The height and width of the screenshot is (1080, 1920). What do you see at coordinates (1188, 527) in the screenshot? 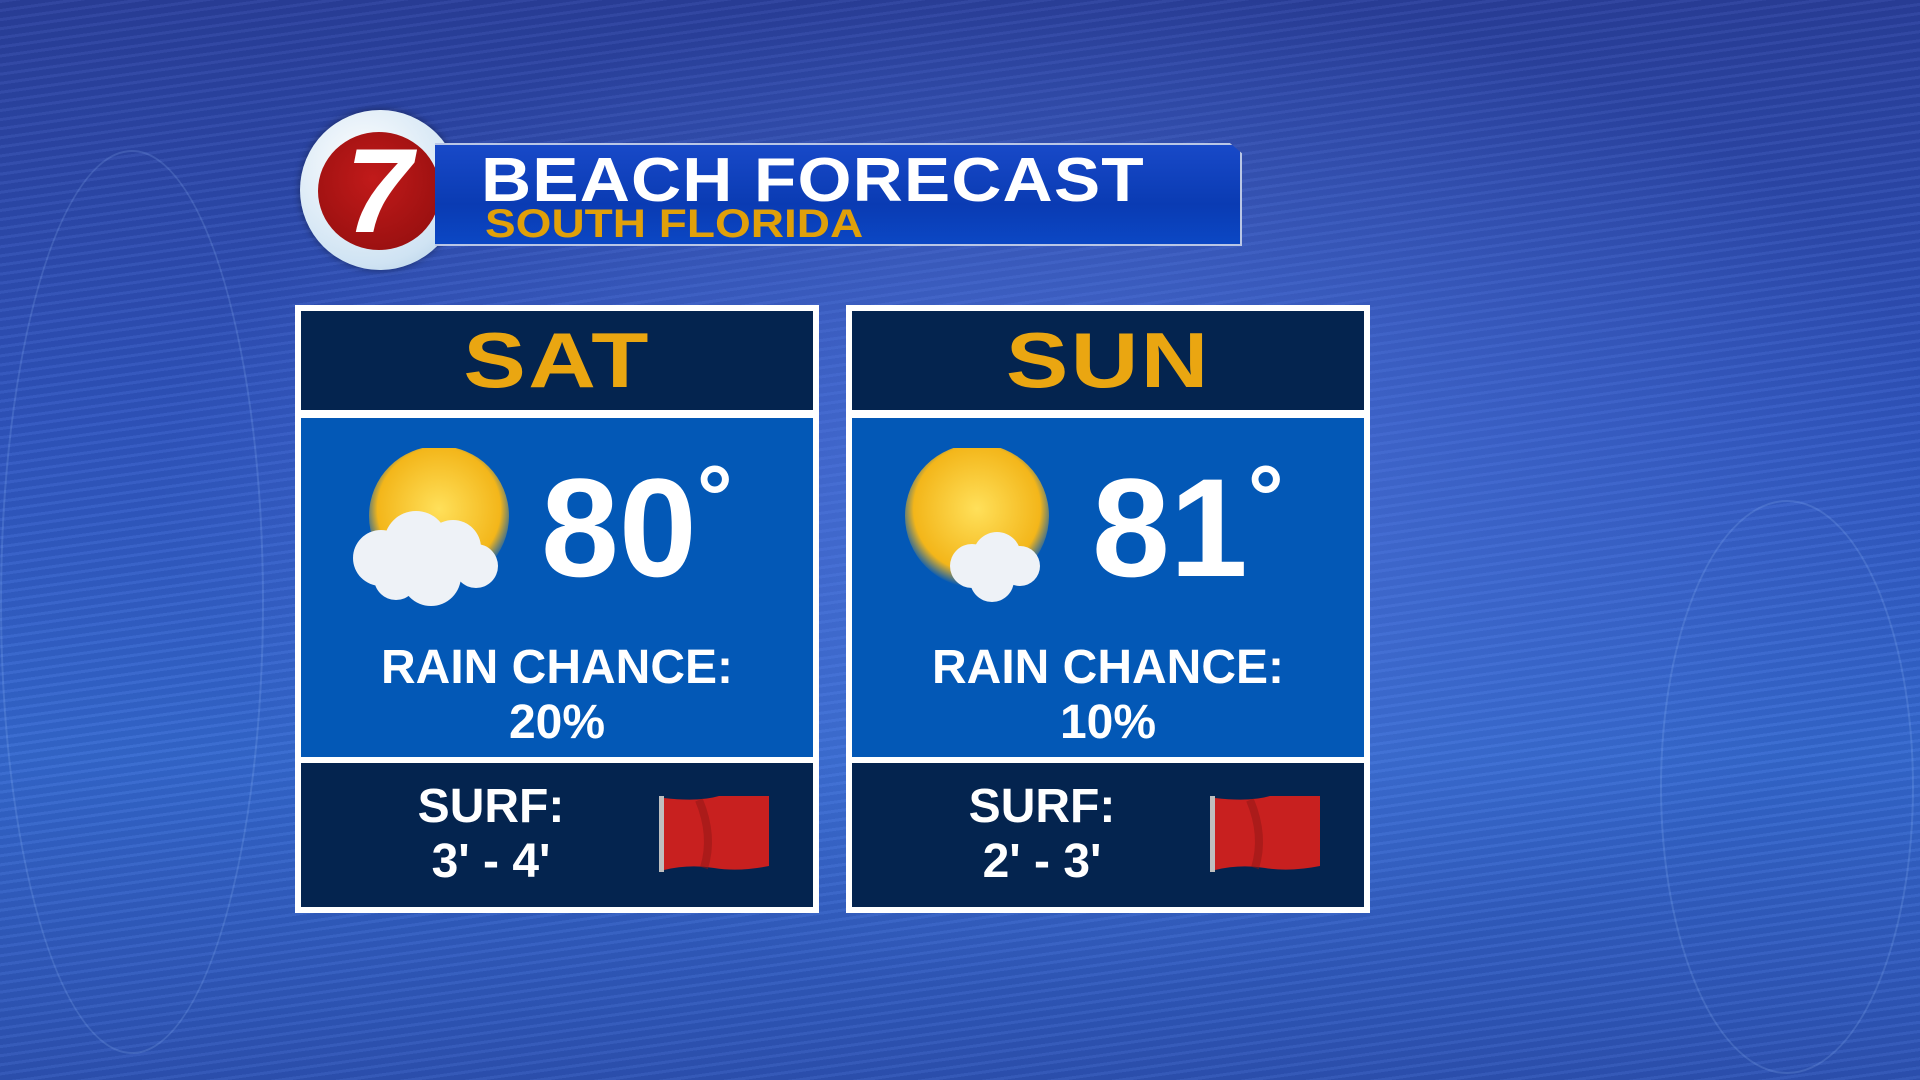
I see `temperature: 81°` at bounding box center [1188, 527].